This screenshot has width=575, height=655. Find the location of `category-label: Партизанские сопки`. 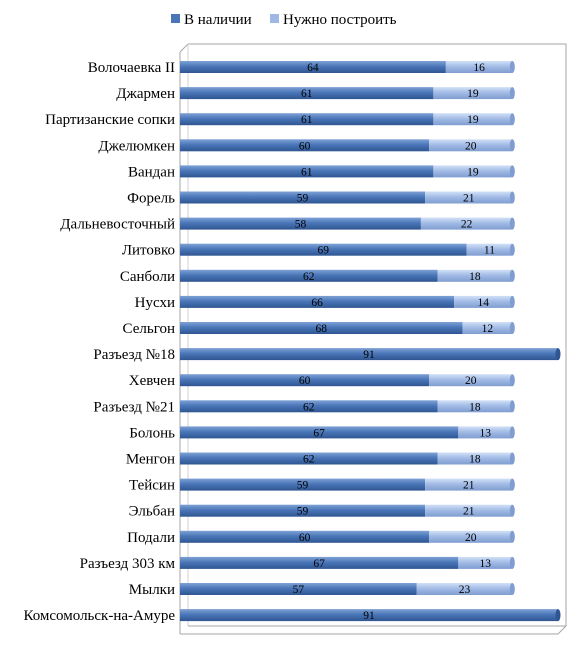

category-label: Партизанские сопки is located at coordinates (110, 120).